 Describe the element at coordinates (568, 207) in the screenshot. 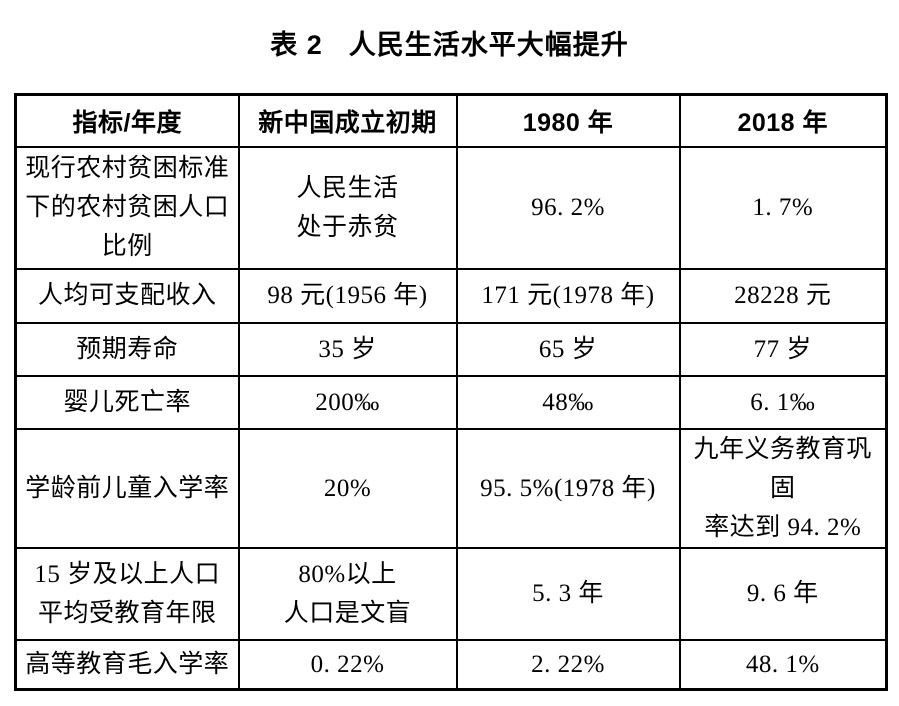

I see `table-cell: 96. 2%` at that location.